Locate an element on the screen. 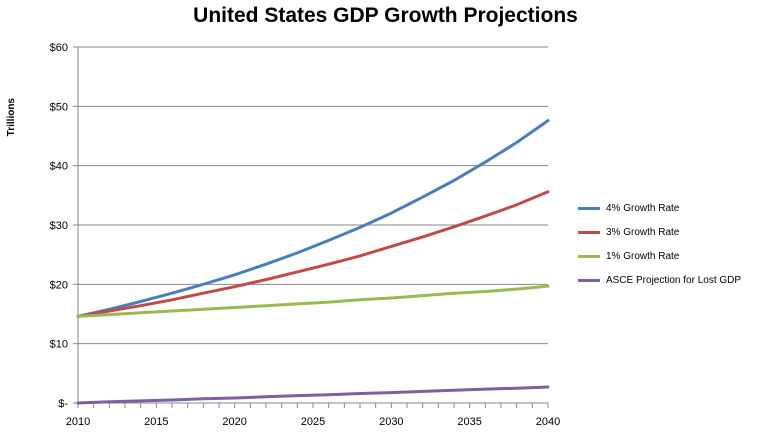 The height and width of the screenshot is (442, 771). legend-label: 4% Growth Rate is located at coordinates (643, 208).